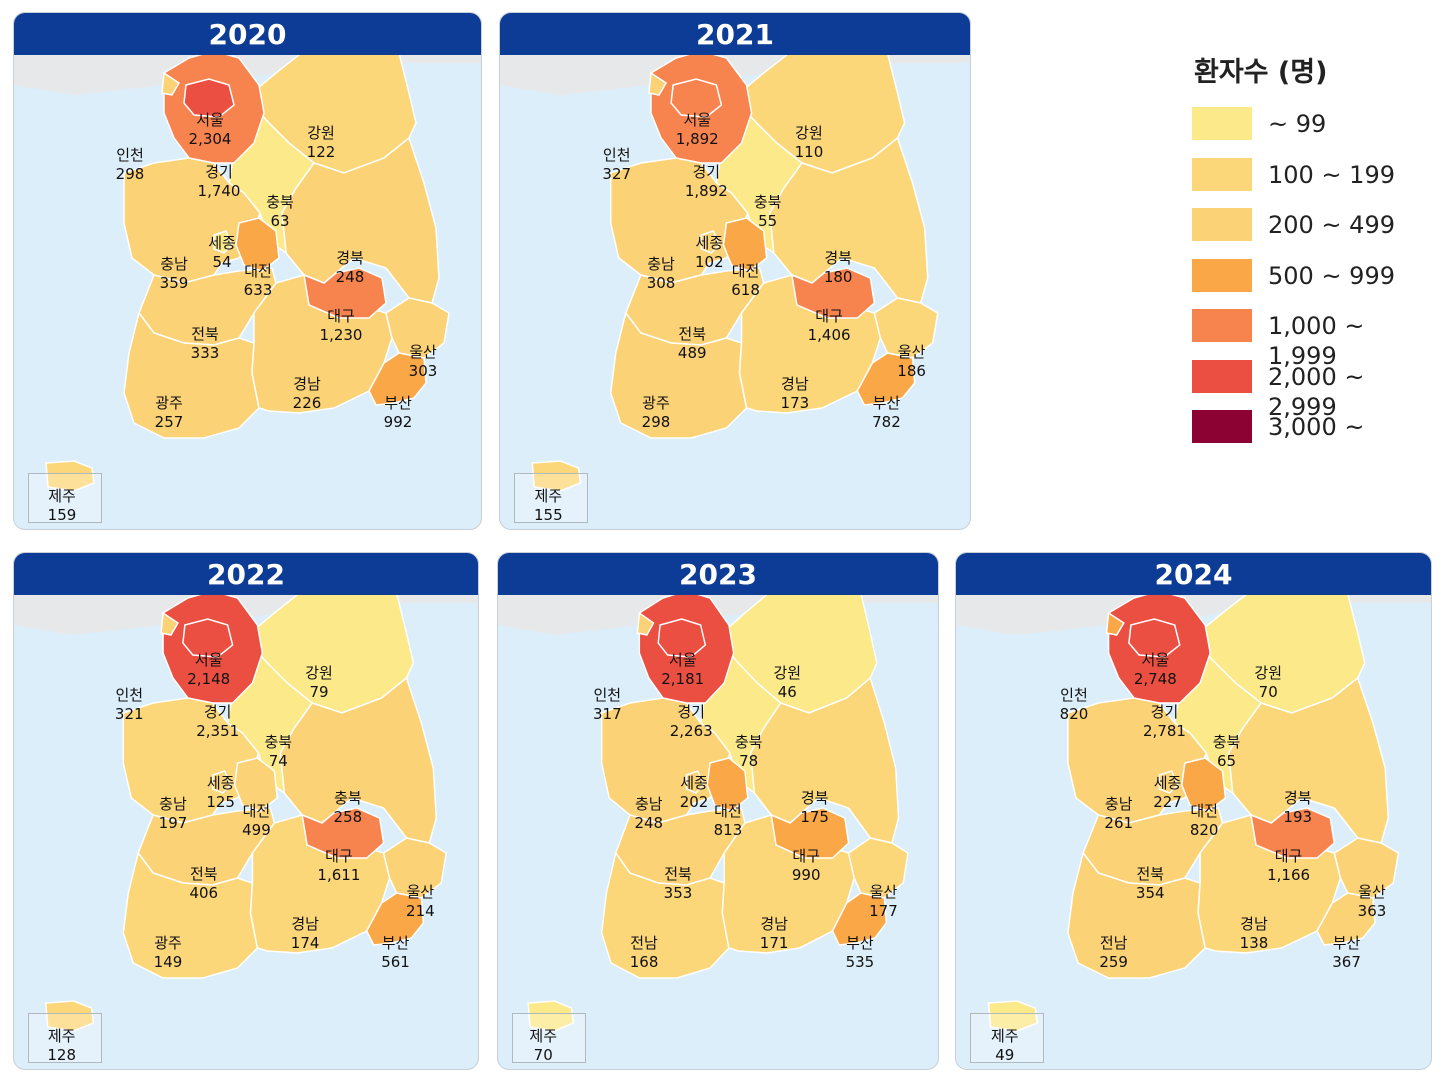 This screenshot has width=1448, height=1086. What do you see at coordinates (1204, 784) in the screenshot?
I see `region-daejeon` at bounding box center [1204, 784].